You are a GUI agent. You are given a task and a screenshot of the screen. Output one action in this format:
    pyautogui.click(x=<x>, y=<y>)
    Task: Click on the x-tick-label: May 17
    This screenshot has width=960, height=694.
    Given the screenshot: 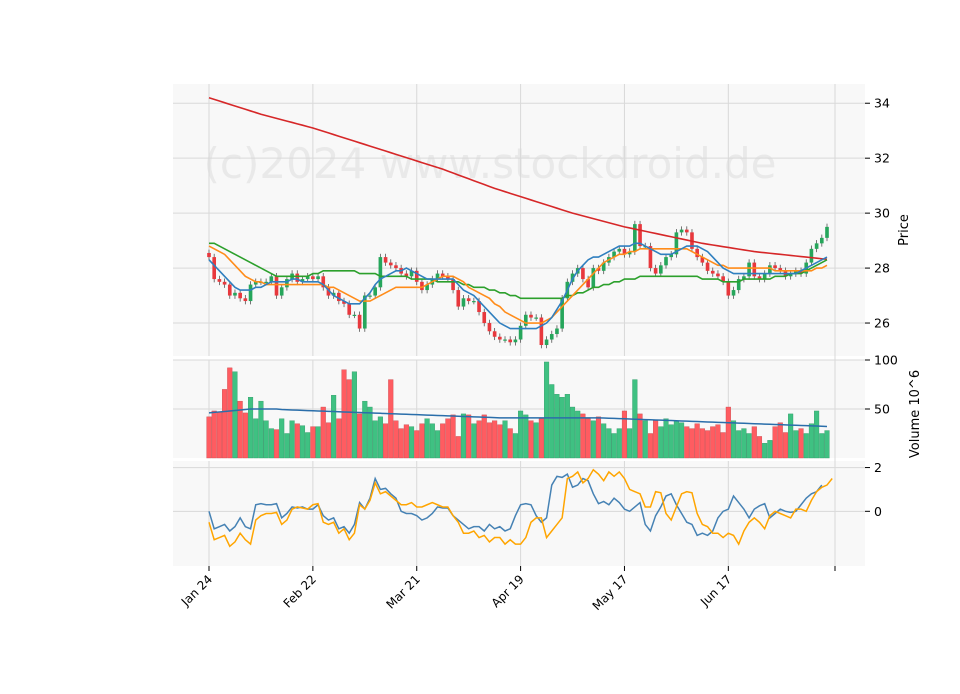 What is the action you would take?
    pyautogui.click(x=610, y=592)
    